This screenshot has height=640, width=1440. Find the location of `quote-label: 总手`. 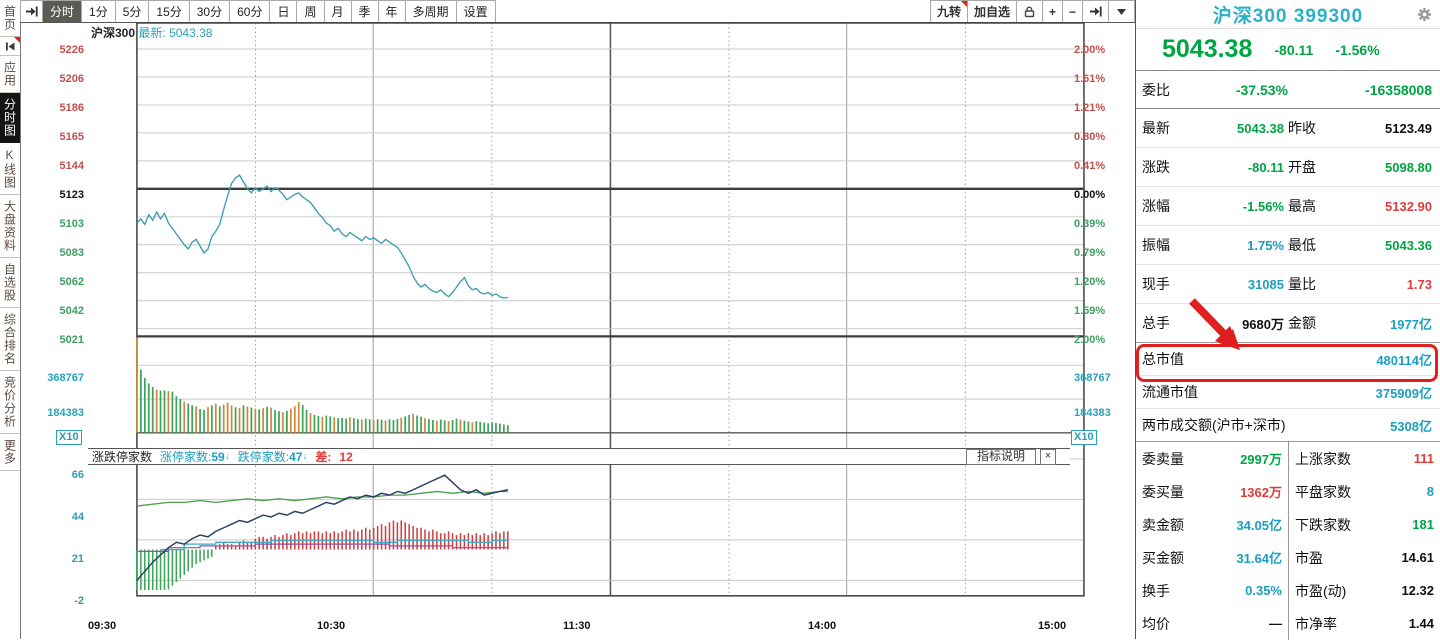

quote-label: 总手 is located at coordinates (1156, 323).